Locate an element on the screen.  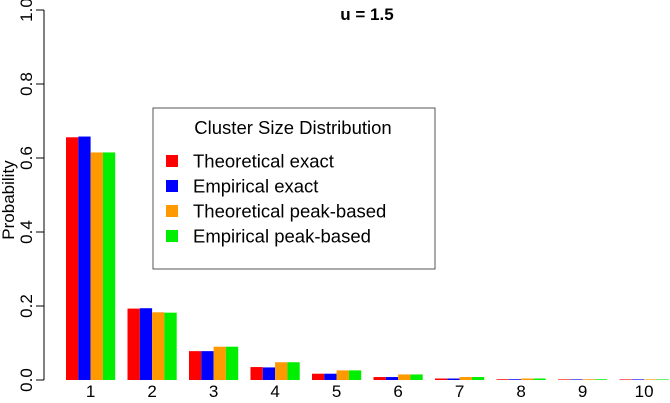
x-tick-label: 1 is located at coordinates (90, 391).